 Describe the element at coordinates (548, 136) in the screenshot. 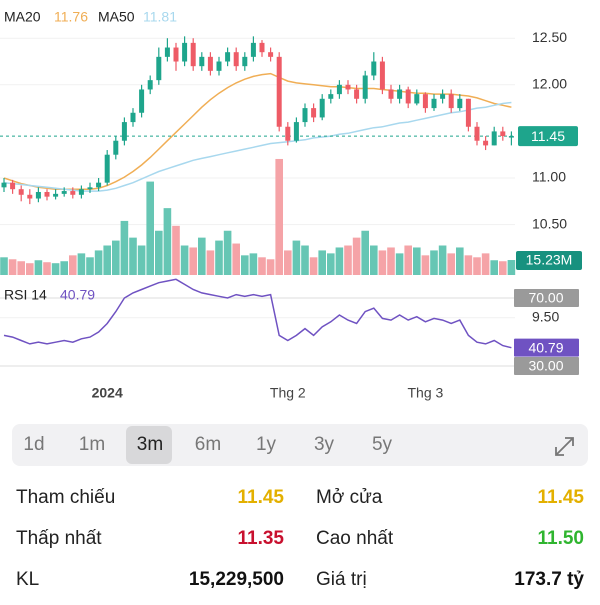

I see `price-label-box` at that location.